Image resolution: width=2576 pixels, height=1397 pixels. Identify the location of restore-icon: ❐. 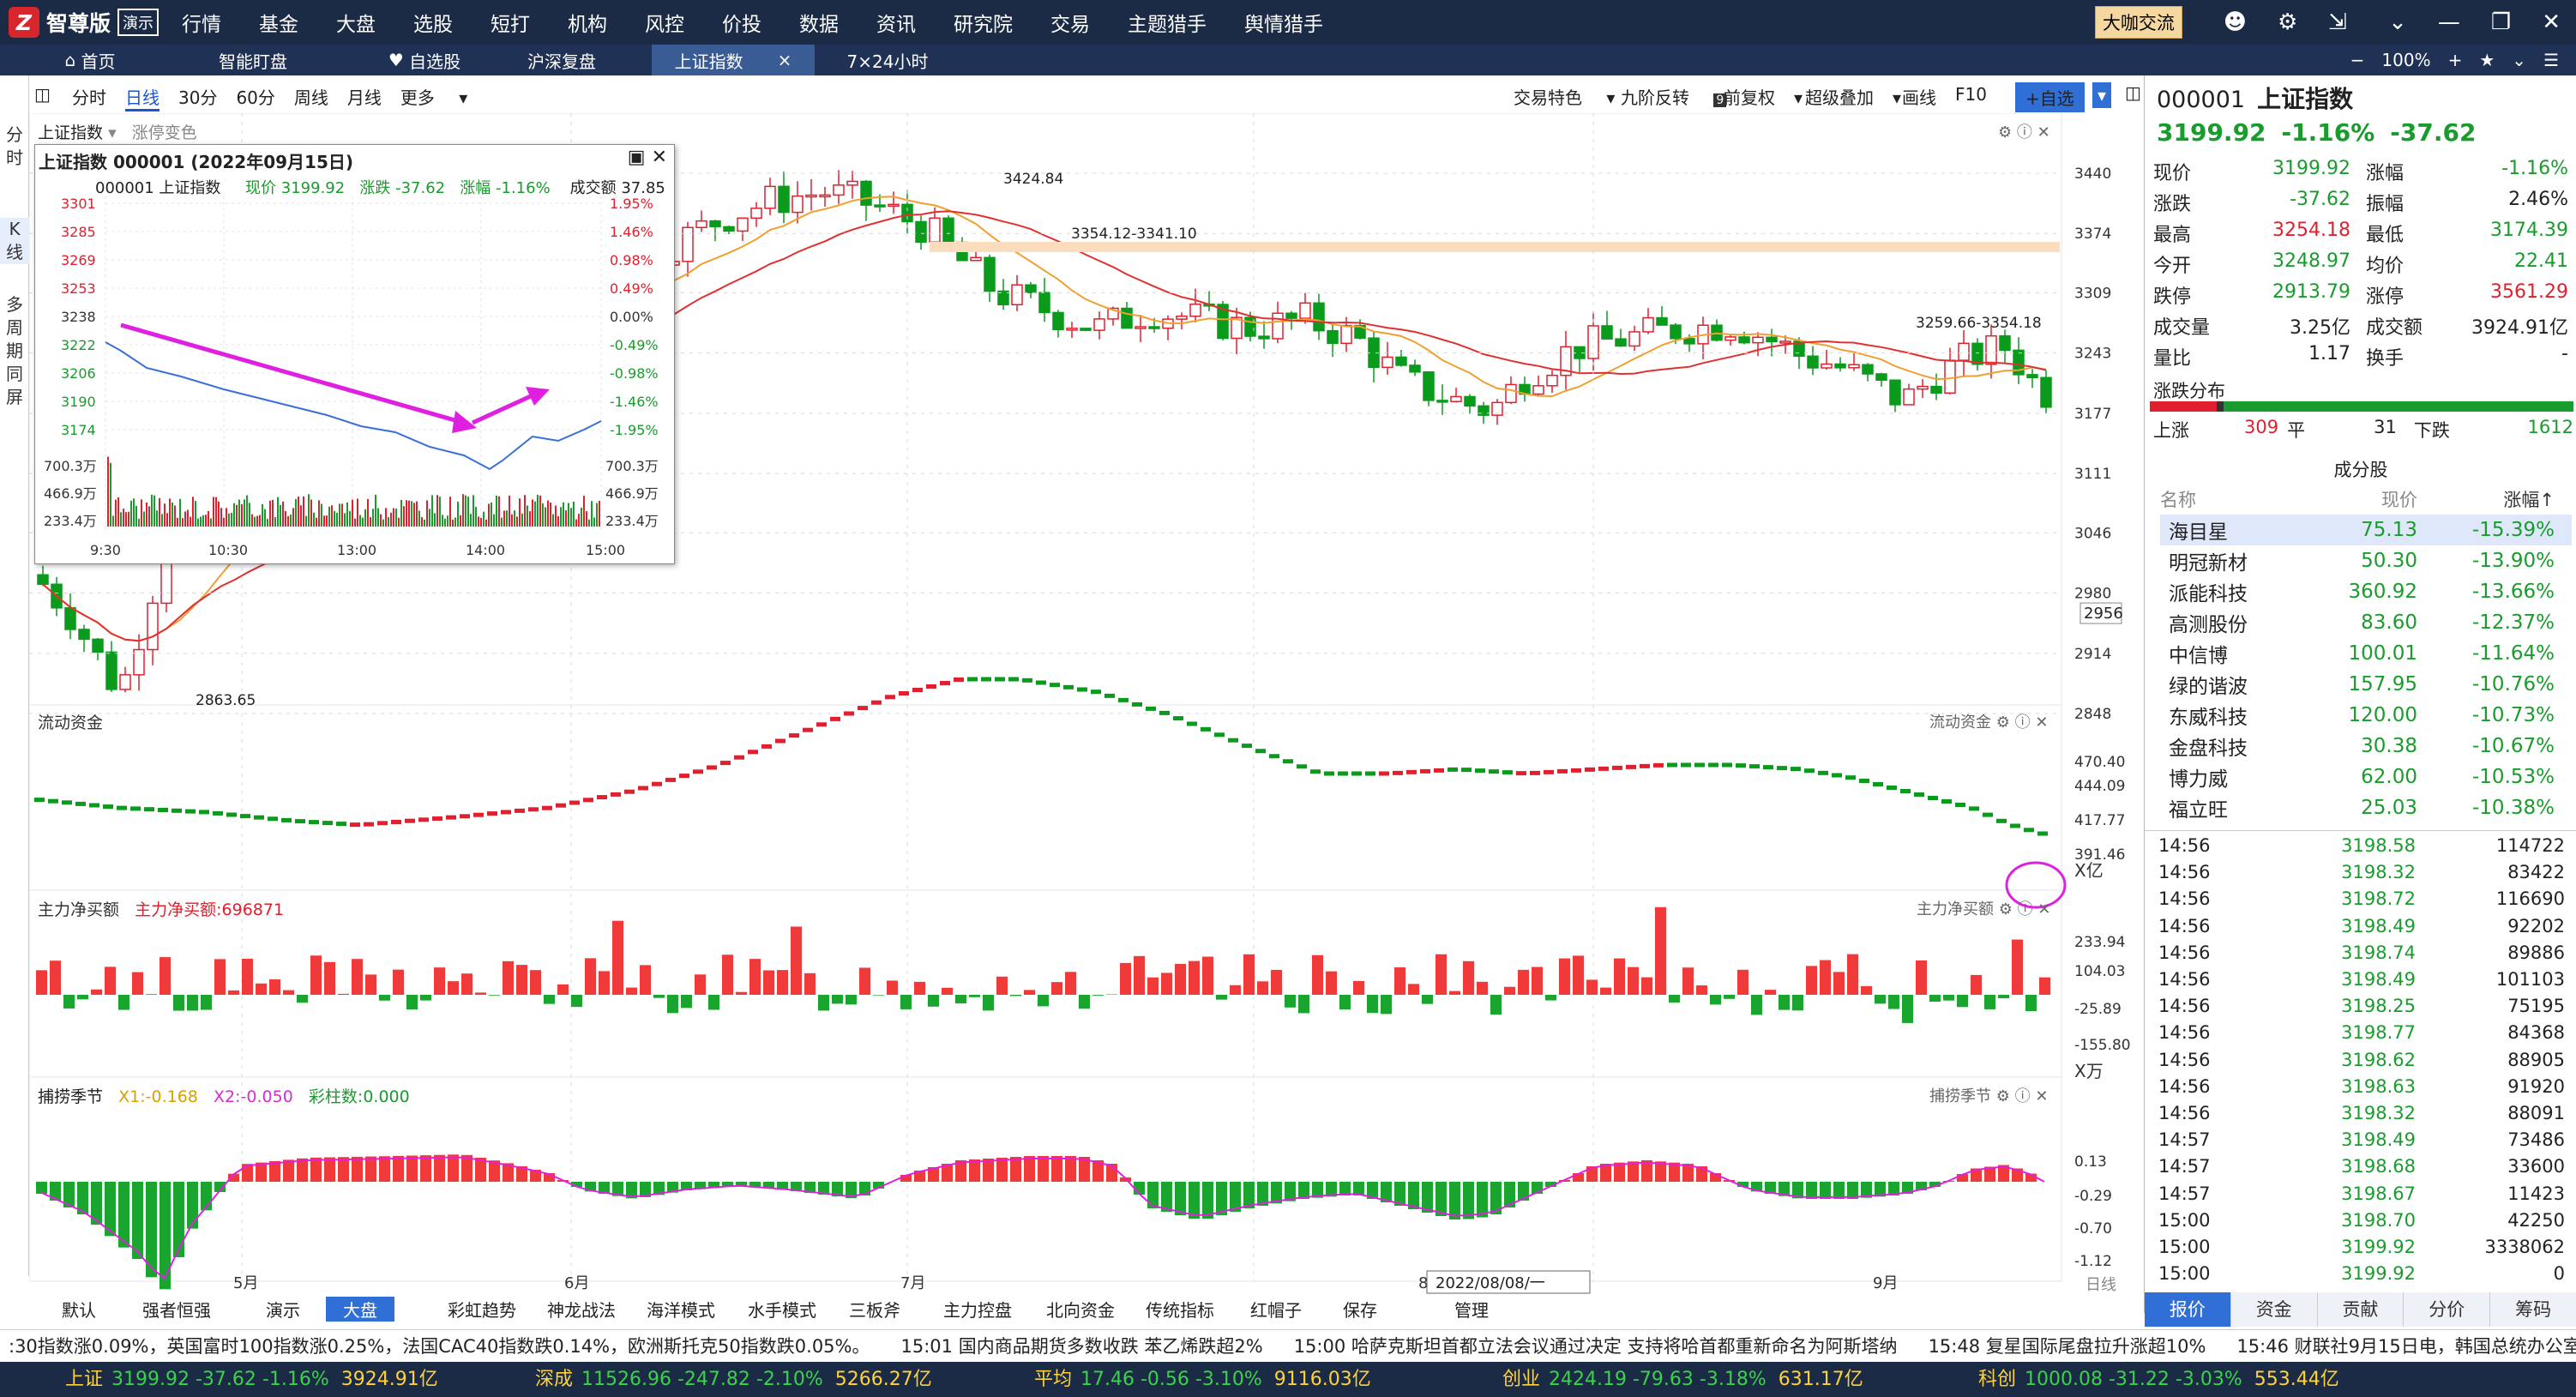
(2501, 22).